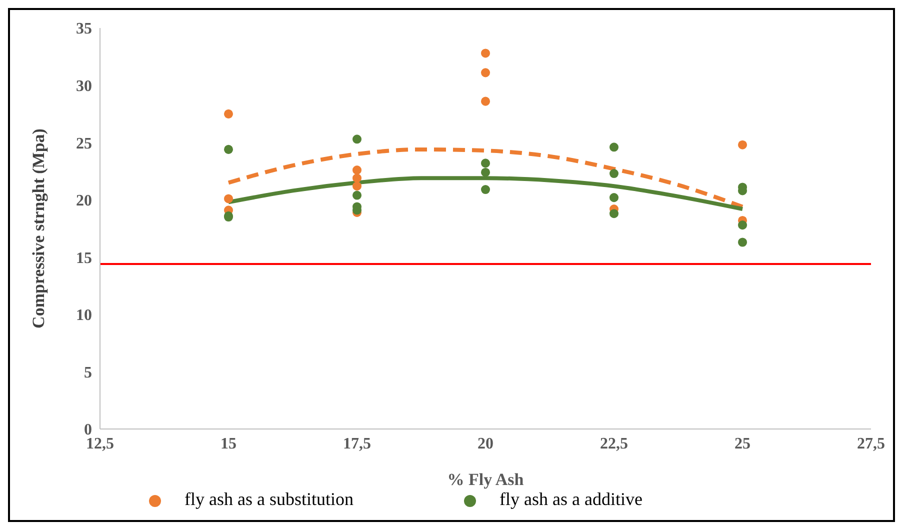  I want to click on y-tick-label: 25, so click(84, 143).